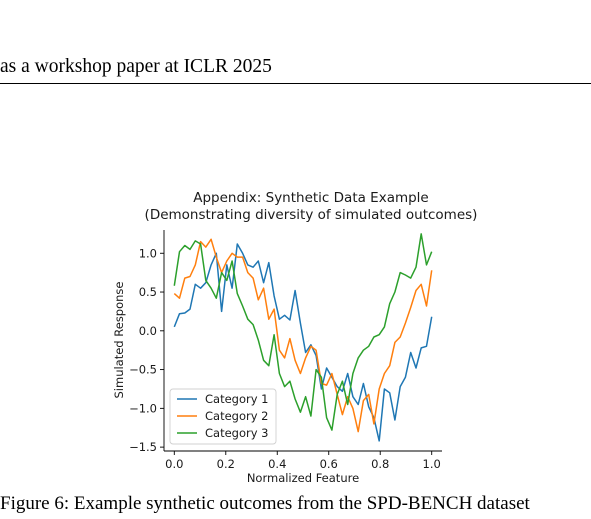 This screenshot has height=519, width=591. Describe the element at coordinates (143, 447) in the screenshot. I see `y-tick-label: −1.5` at that location.